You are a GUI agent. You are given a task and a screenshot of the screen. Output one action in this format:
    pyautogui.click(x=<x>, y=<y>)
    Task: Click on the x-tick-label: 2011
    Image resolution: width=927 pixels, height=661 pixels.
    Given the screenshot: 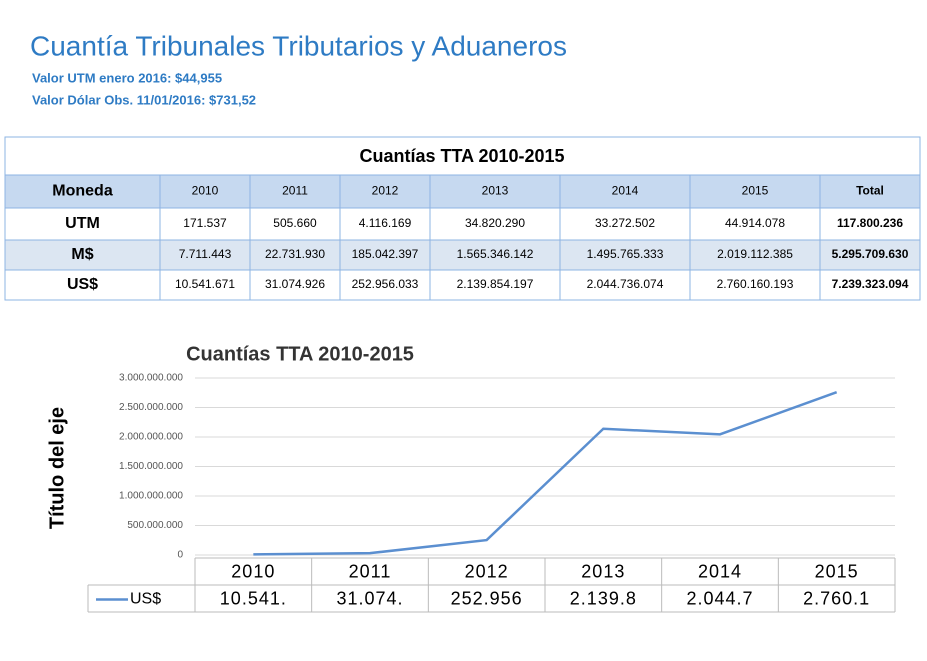 What is the action you would take?
    pyautogui.click(x=370, y=571)
    